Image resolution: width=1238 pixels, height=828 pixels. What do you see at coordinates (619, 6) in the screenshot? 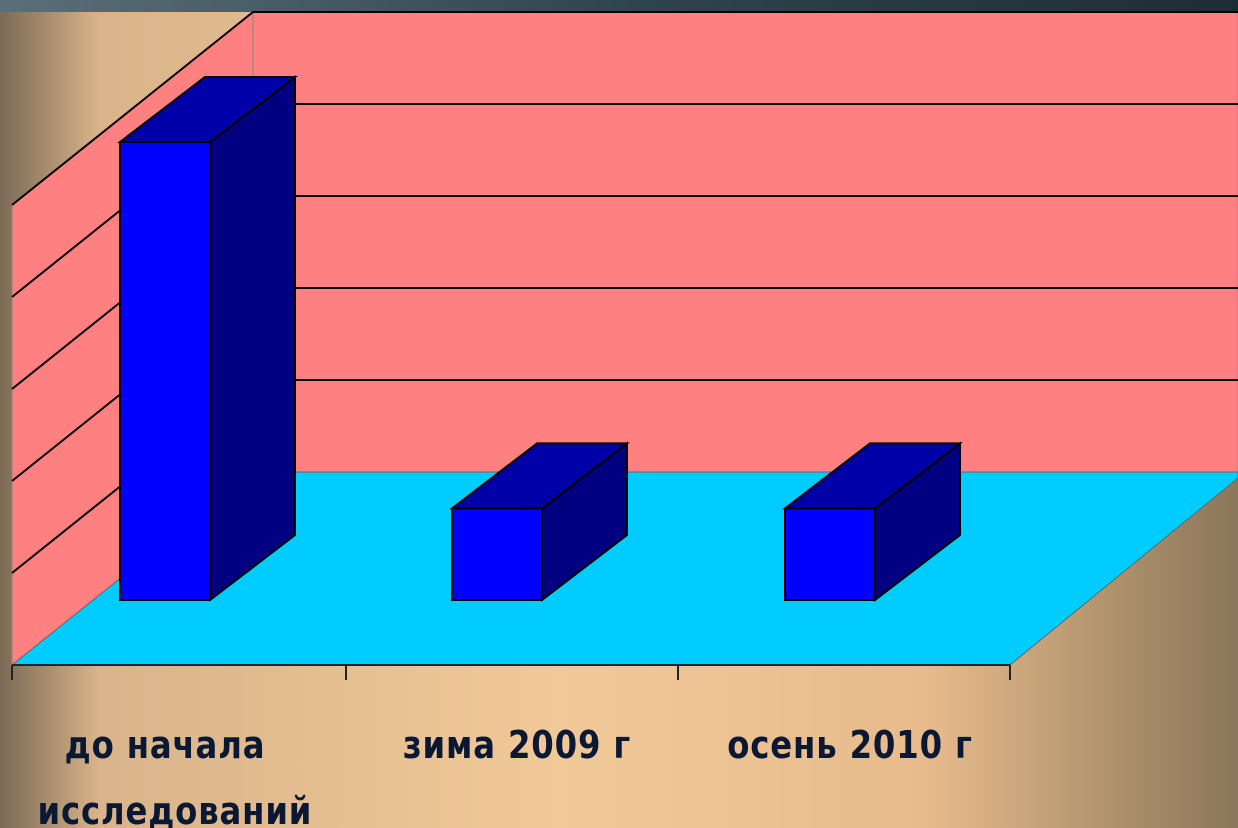
I see `top-bar` at bounding box center [619, 6].